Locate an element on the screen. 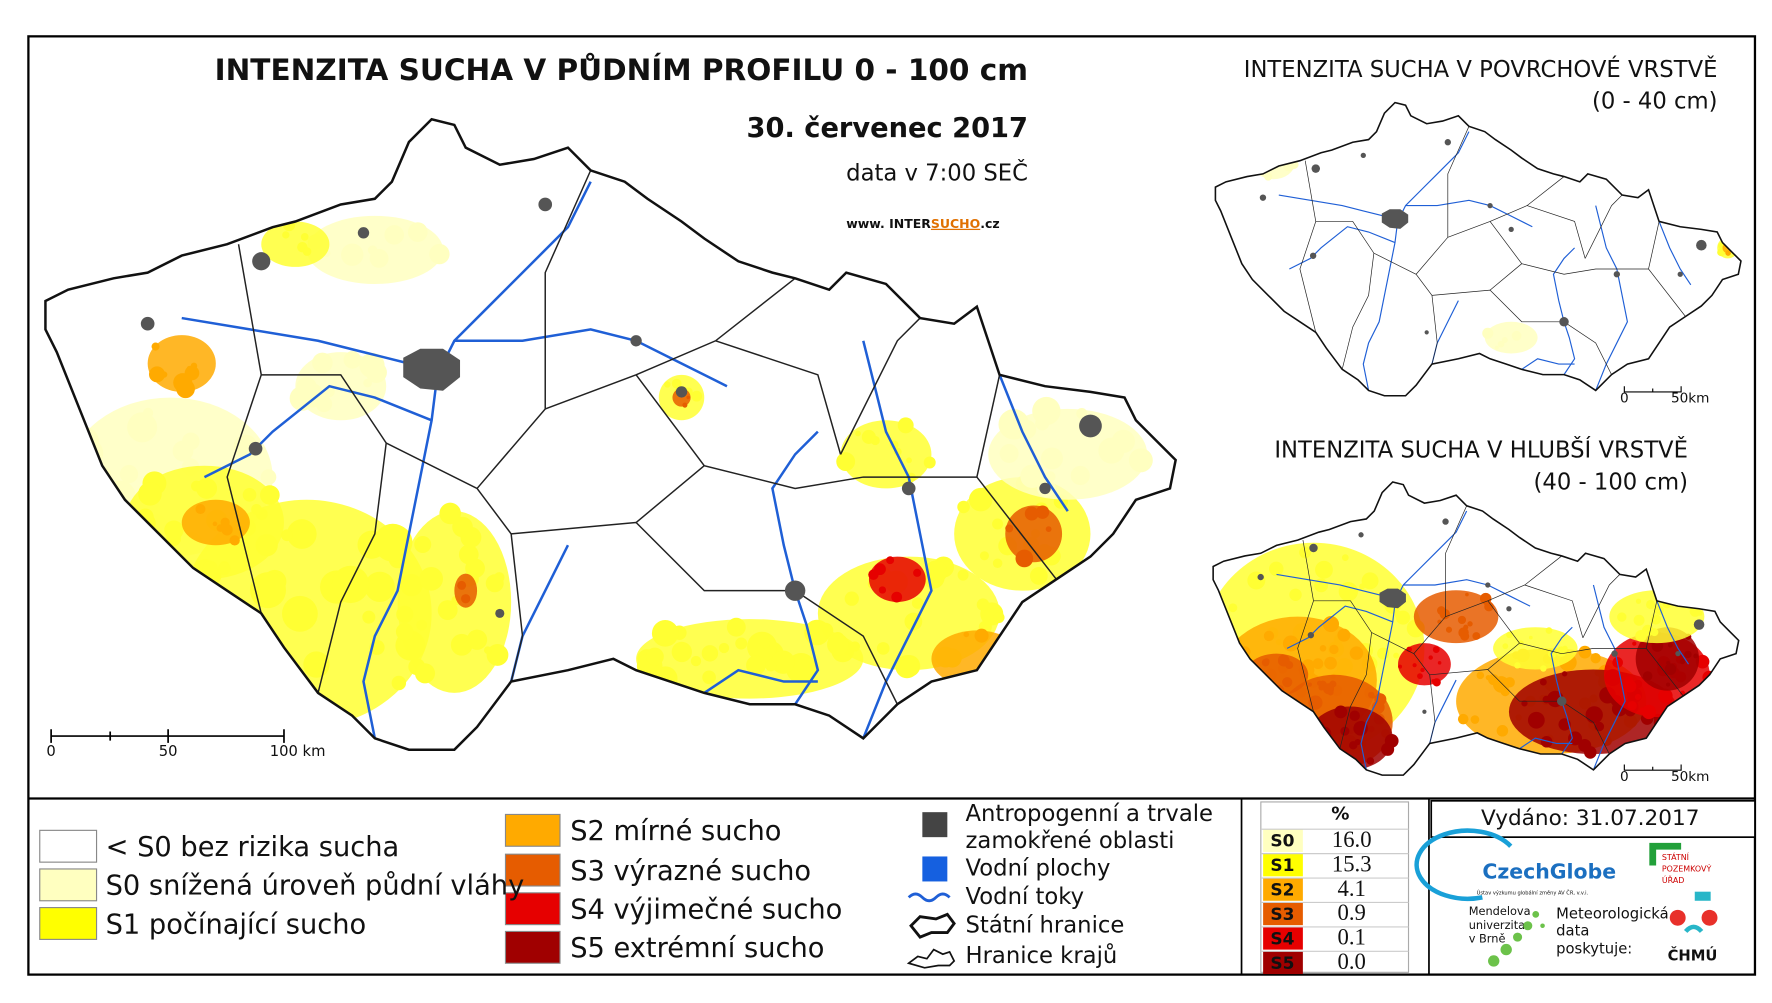 This screenshot has width=1772, height=1003. spu-text: POZEMKOVÝ is located at coordinates (1687, 867).